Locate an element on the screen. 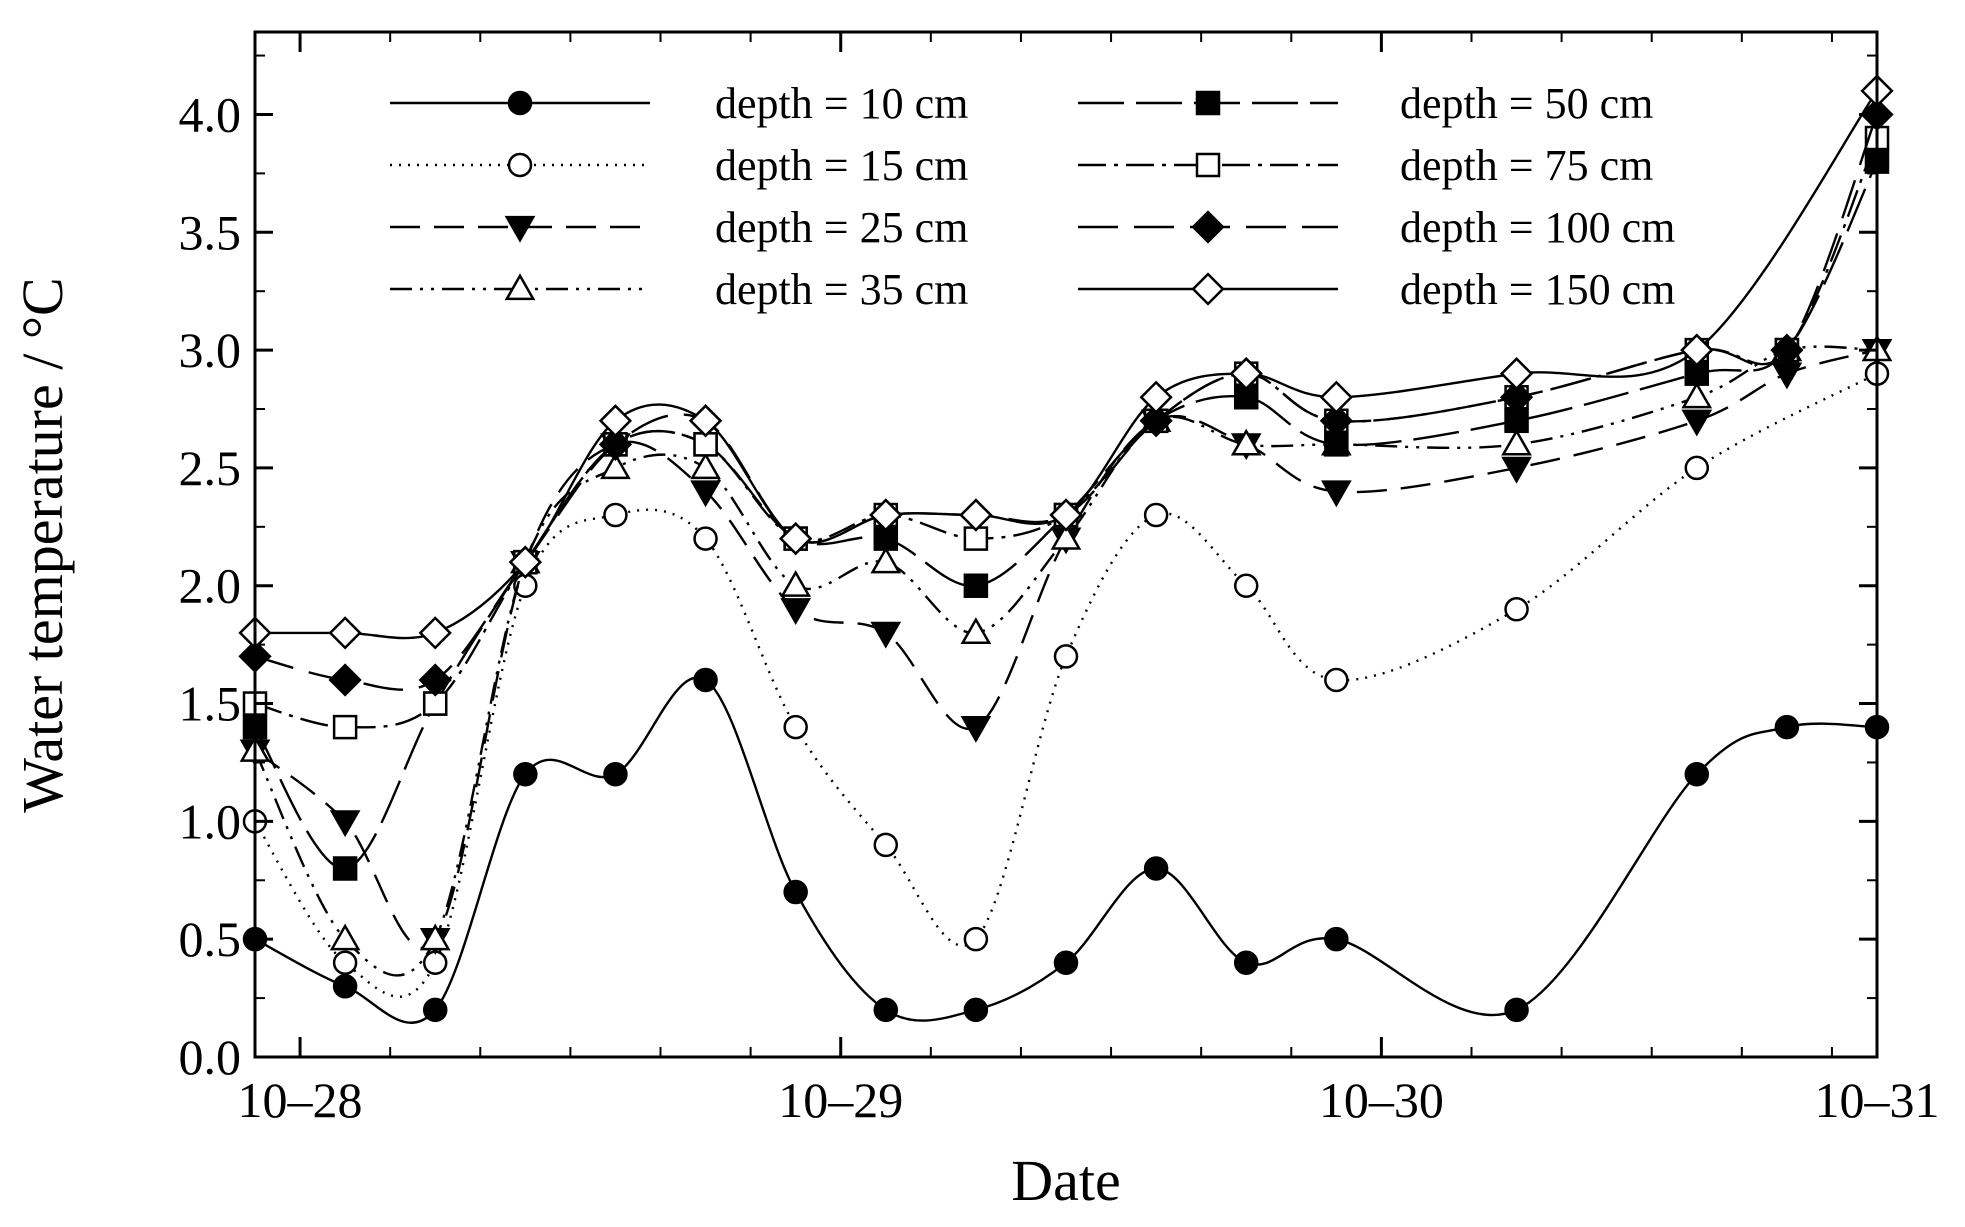 The image size is (1965, 1227). y-tick-label: 0.5 is located at coordinates (210, 939).